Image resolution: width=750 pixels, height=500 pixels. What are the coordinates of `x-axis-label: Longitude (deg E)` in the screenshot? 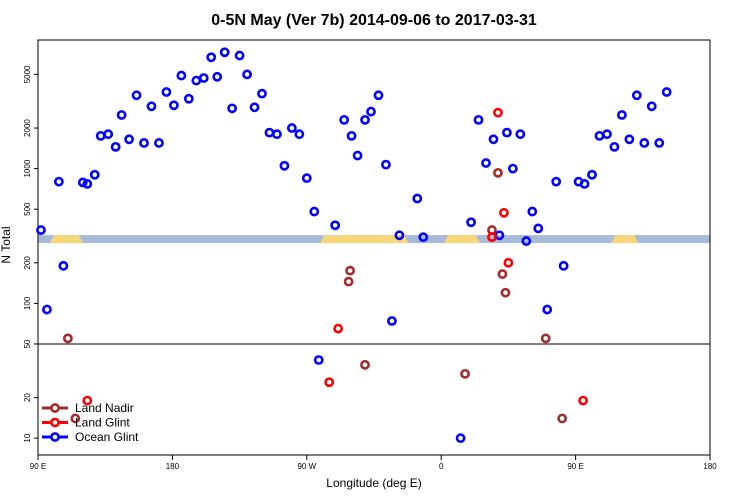 It's located at (373, 483).